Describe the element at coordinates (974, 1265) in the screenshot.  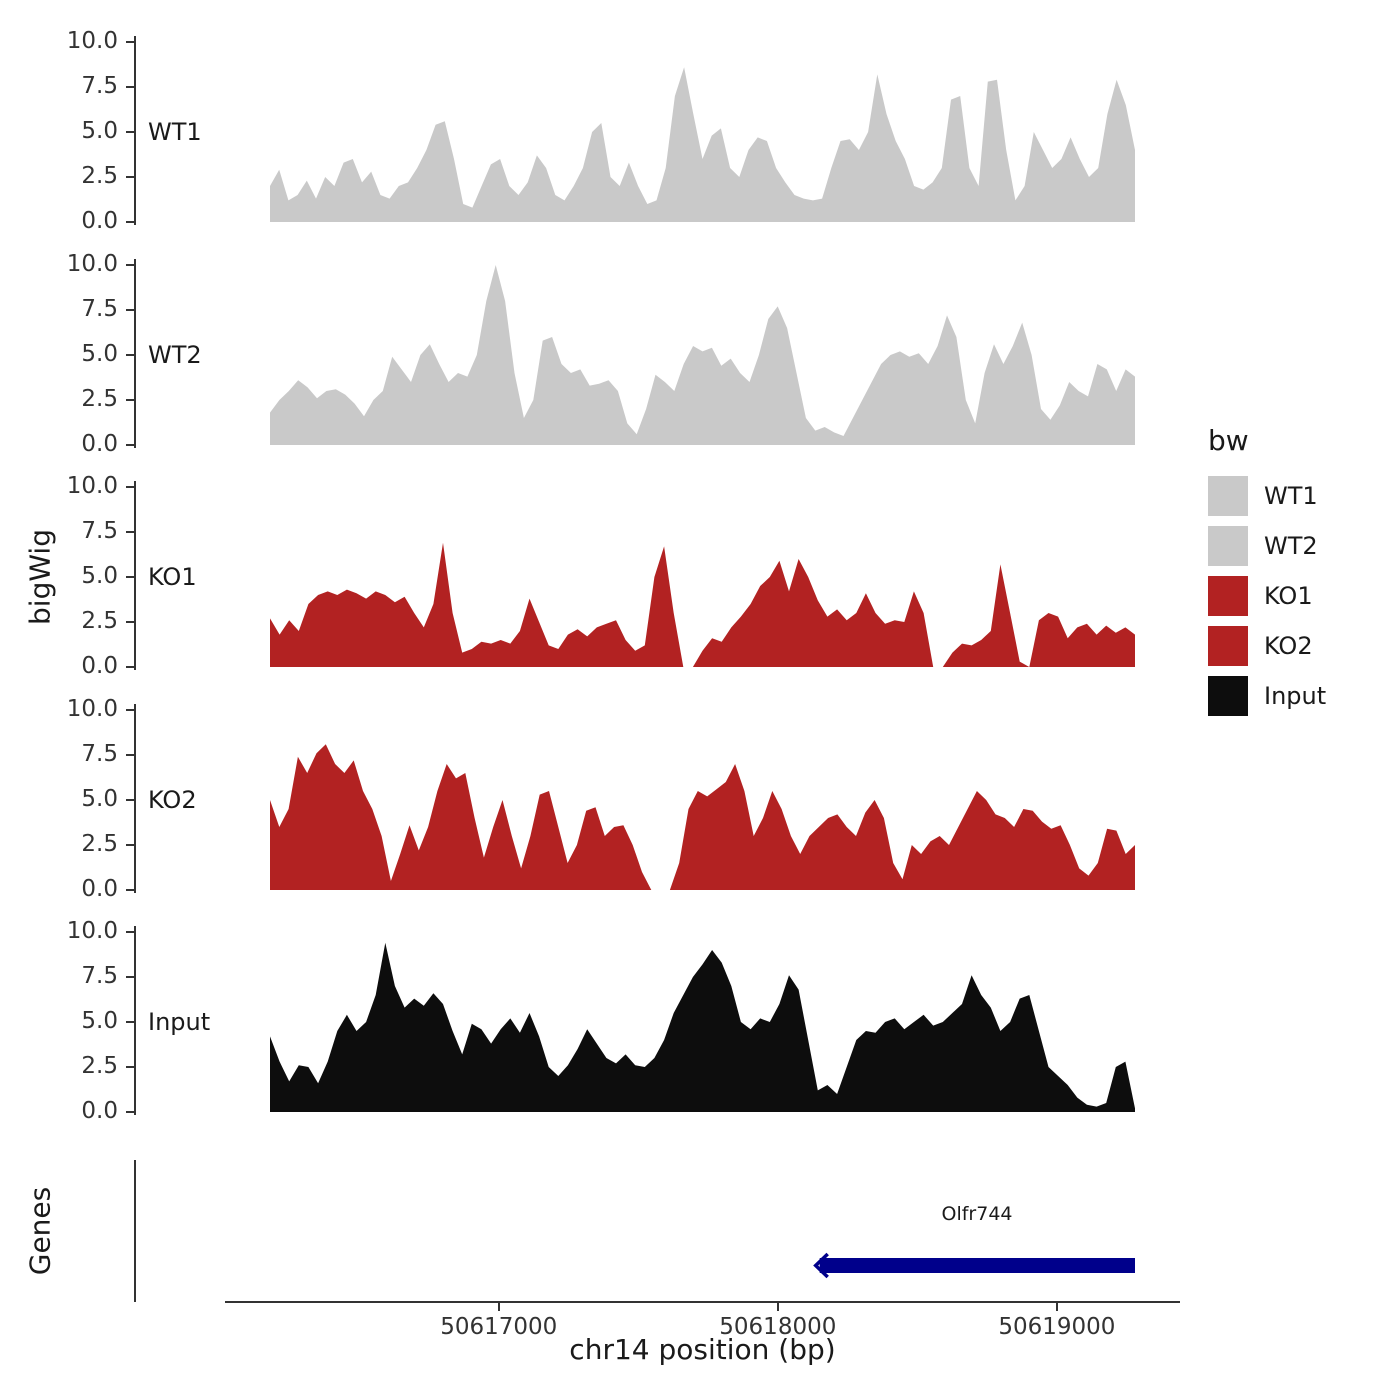
I see `gene-body` at that location.